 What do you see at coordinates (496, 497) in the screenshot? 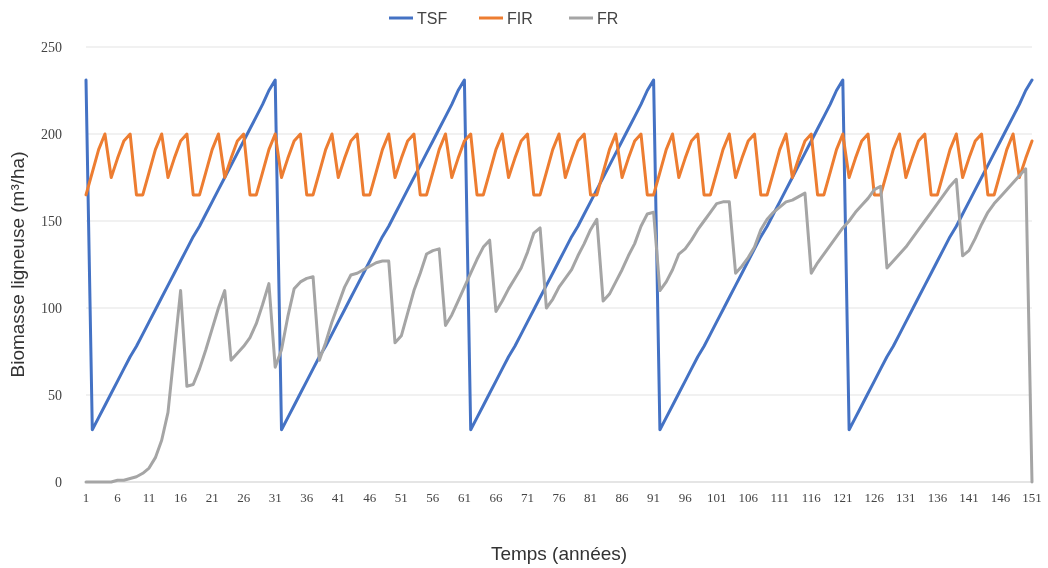
I see `x-tick-label: 66` at bounding box center [496, 497].